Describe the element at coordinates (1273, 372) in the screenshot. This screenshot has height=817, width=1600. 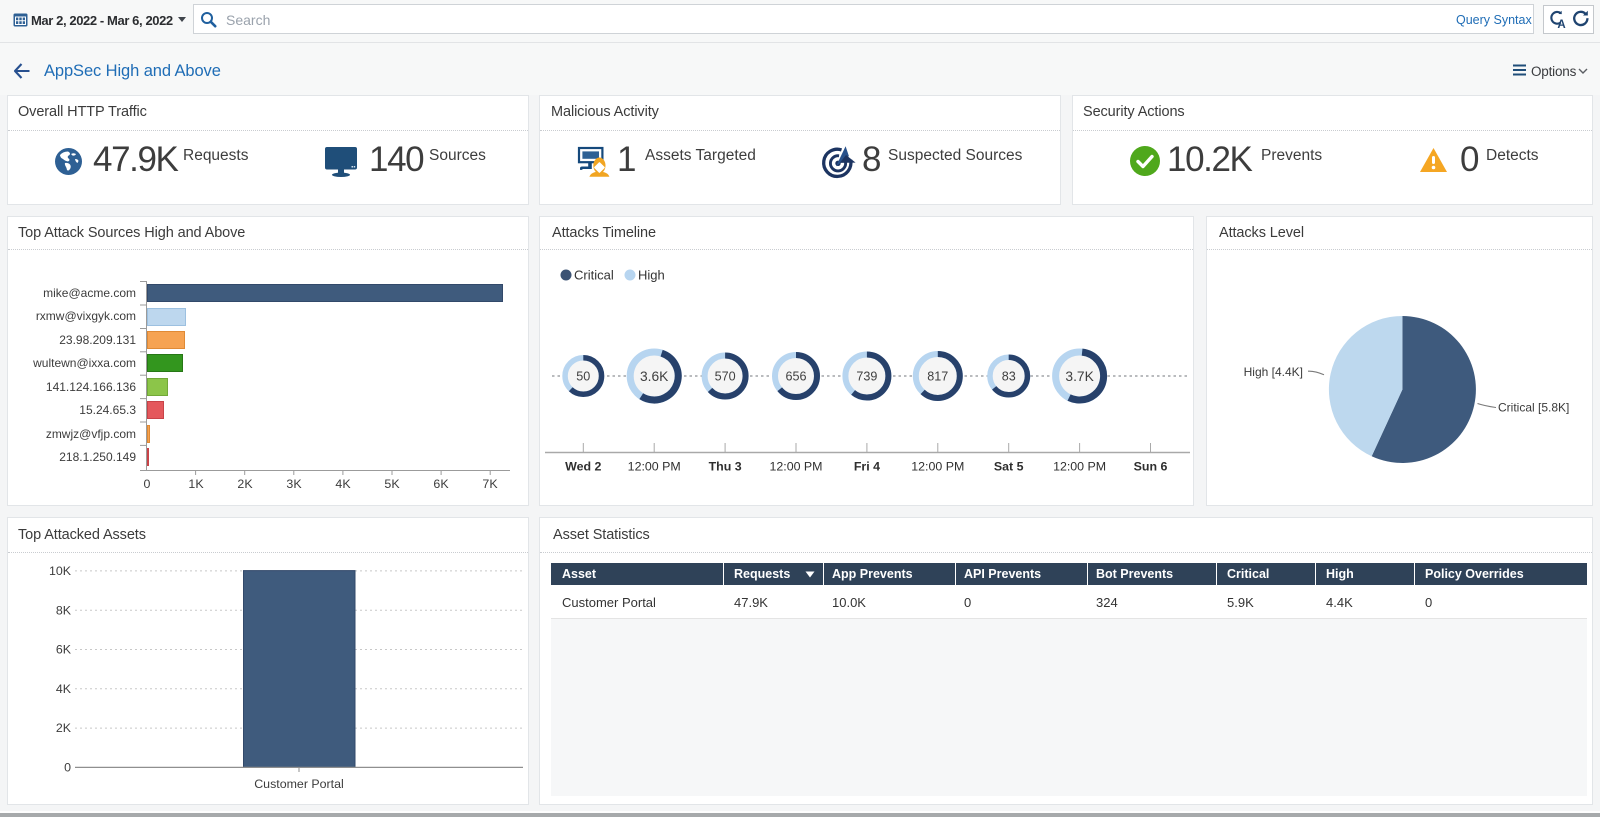
I see `svg-text: High [4.4K]` at that location.